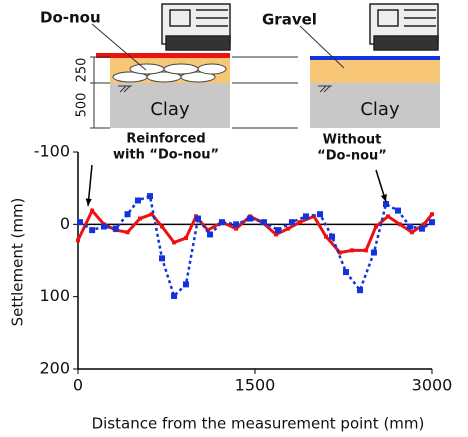  What do you see at coordinates (82, 105) in the screenshot?
I see `thickness-label: 500` at bounding box center [82, 105].